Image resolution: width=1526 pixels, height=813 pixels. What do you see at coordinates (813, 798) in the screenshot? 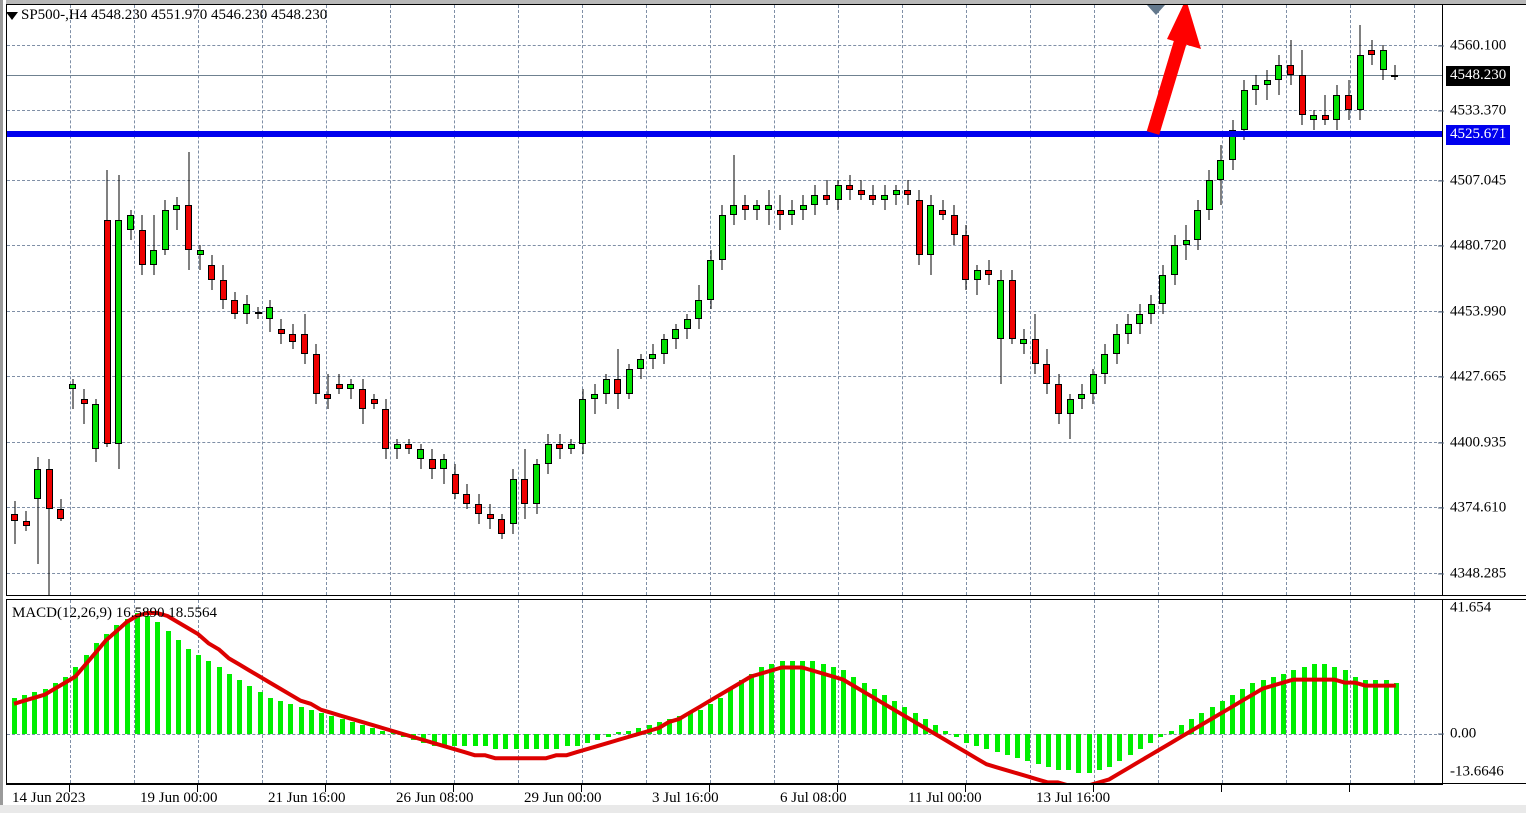
I see `time-axis-label: 6 Jul 08:00` at bounding box center [813, 798].